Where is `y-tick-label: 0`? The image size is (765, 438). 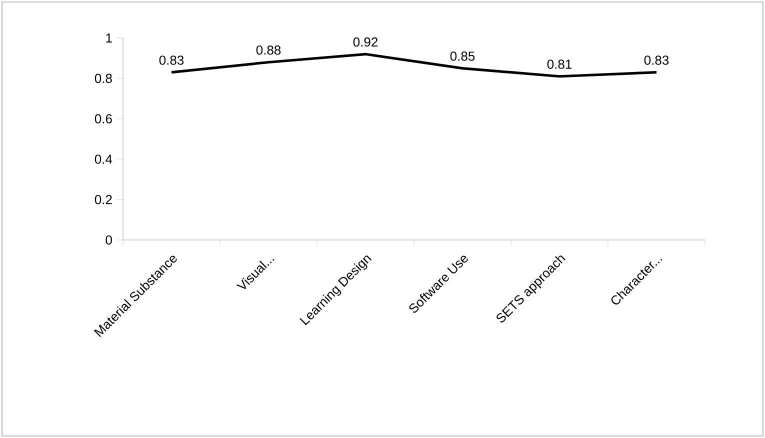
y-tick-label: 0 is located at coordinates (109, 240).